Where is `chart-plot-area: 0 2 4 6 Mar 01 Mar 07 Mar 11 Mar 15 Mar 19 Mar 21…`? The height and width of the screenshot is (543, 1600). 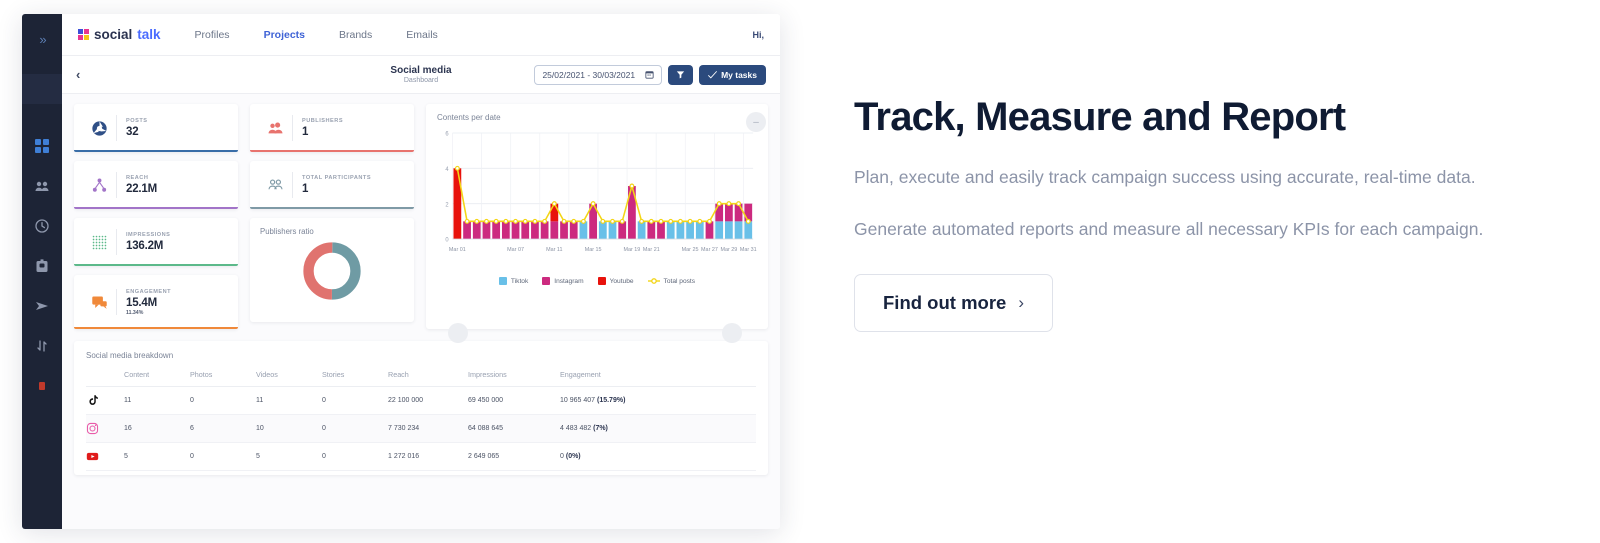
chart-plot-area: 0 2 4 6 Mar 01 Mar 07 Mar 11 Mar 15 Mar 19 Mar 21… is located at coordinates (597, 191).